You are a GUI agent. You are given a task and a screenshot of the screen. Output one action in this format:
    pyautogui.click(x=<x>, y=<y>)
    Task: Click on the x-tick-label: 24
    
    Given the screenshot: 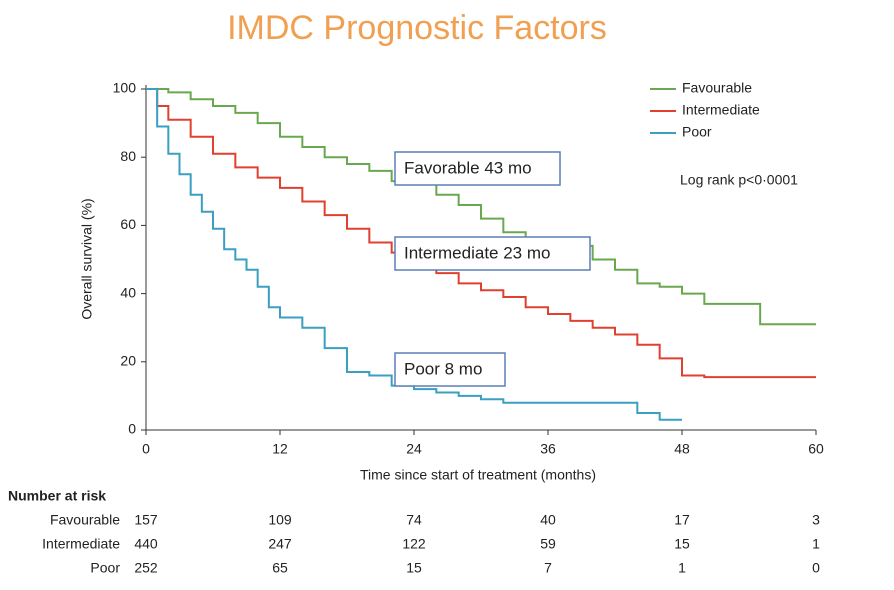 What is the action you would take?
    pyautogui.click(x=414, y=449)
    